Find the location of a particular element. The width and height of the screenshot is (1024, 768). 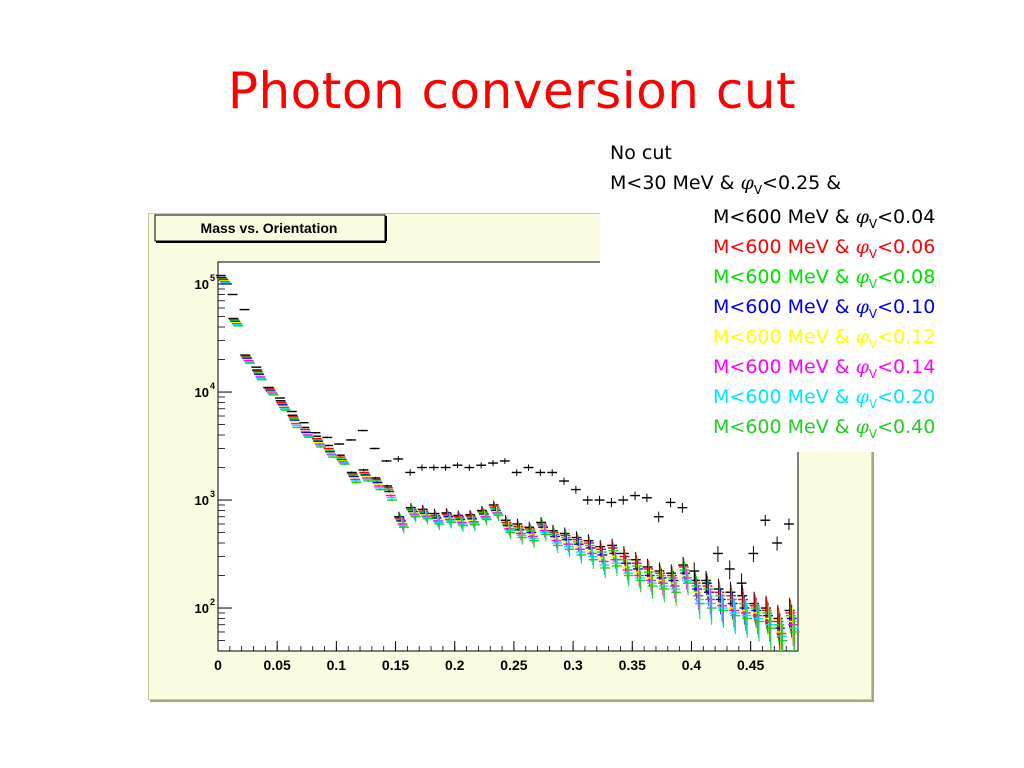

legend-text: <0.20 is located at coordinates (906, 397).